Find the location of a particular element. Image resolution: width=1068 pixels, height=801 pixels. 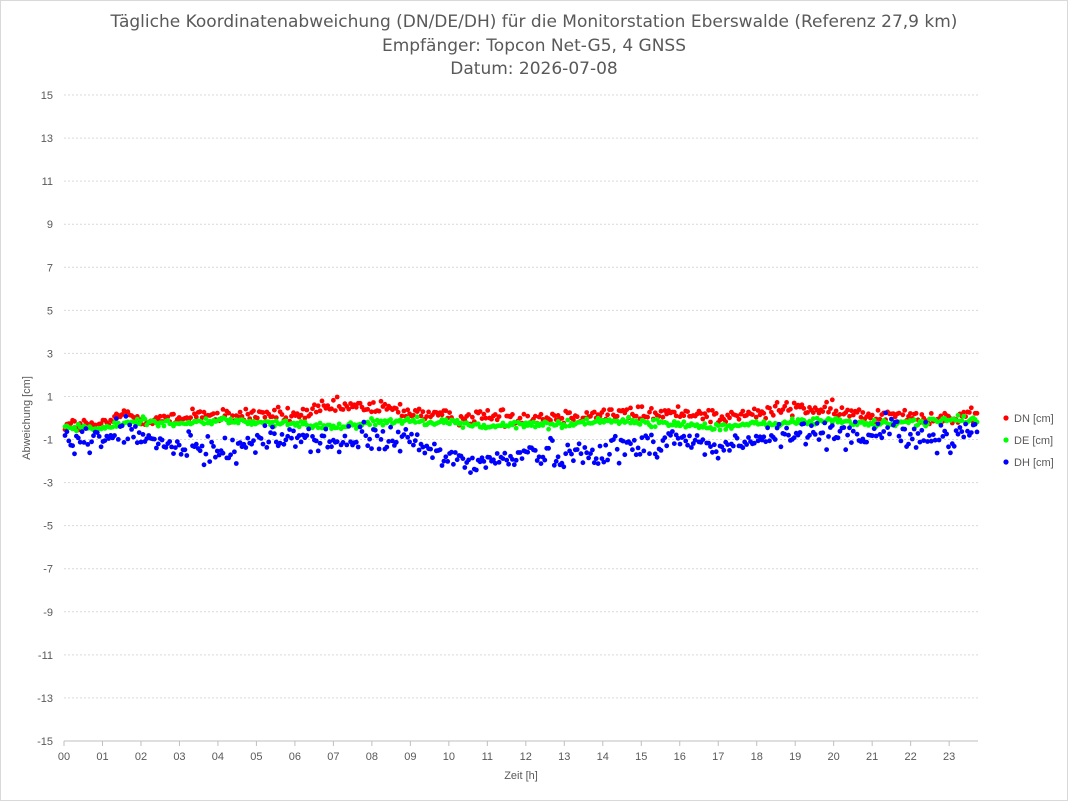

chart-date: Datum: 2026-07-08 is located at coordinates (534, 69).